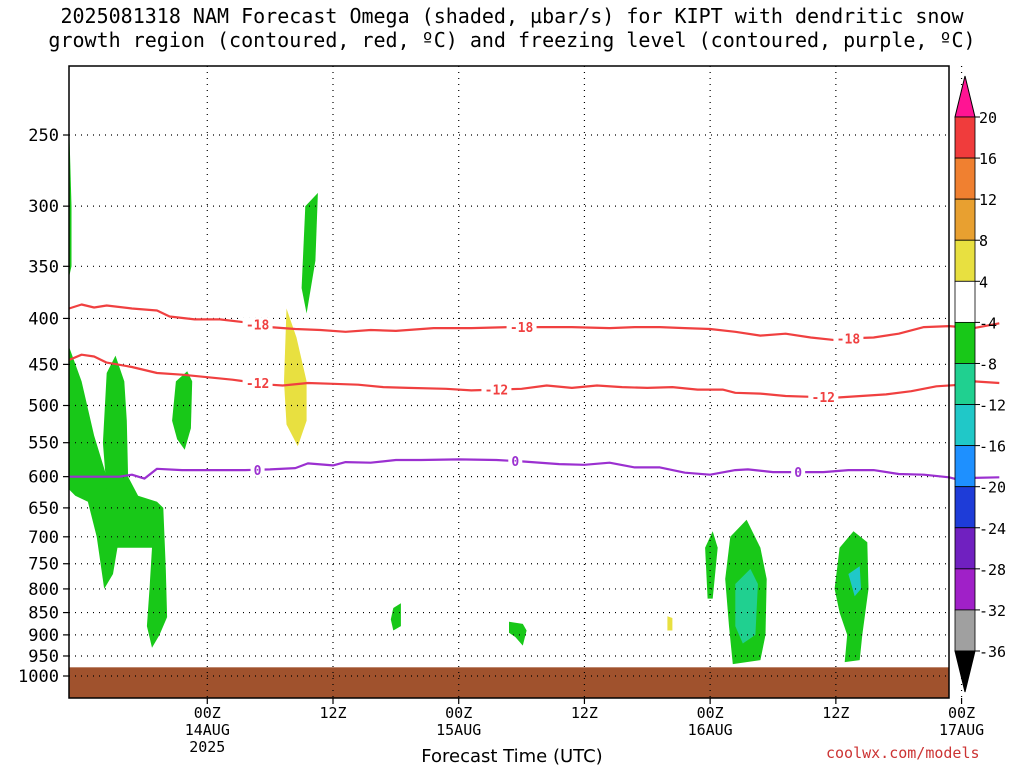  What do you see at coordinates (207, 730) in the screenshot?
I see `x-tick-date: 14AUG` at bounding box center [207, 730].